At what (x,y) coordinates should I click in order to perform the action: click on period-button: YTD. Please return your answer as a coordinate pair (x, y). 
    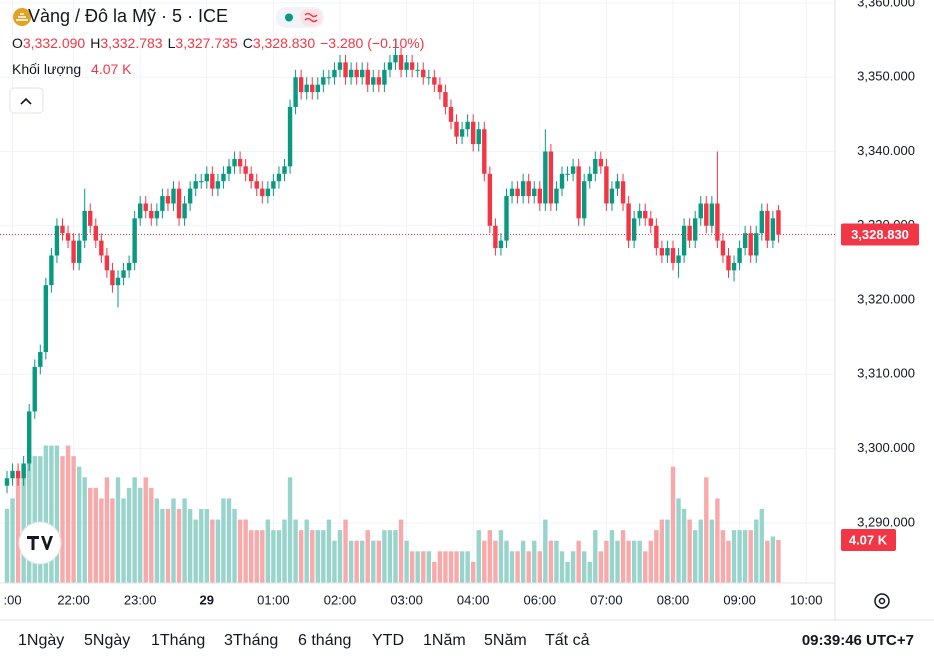
    Looking at the image, I should click on (388, 640).